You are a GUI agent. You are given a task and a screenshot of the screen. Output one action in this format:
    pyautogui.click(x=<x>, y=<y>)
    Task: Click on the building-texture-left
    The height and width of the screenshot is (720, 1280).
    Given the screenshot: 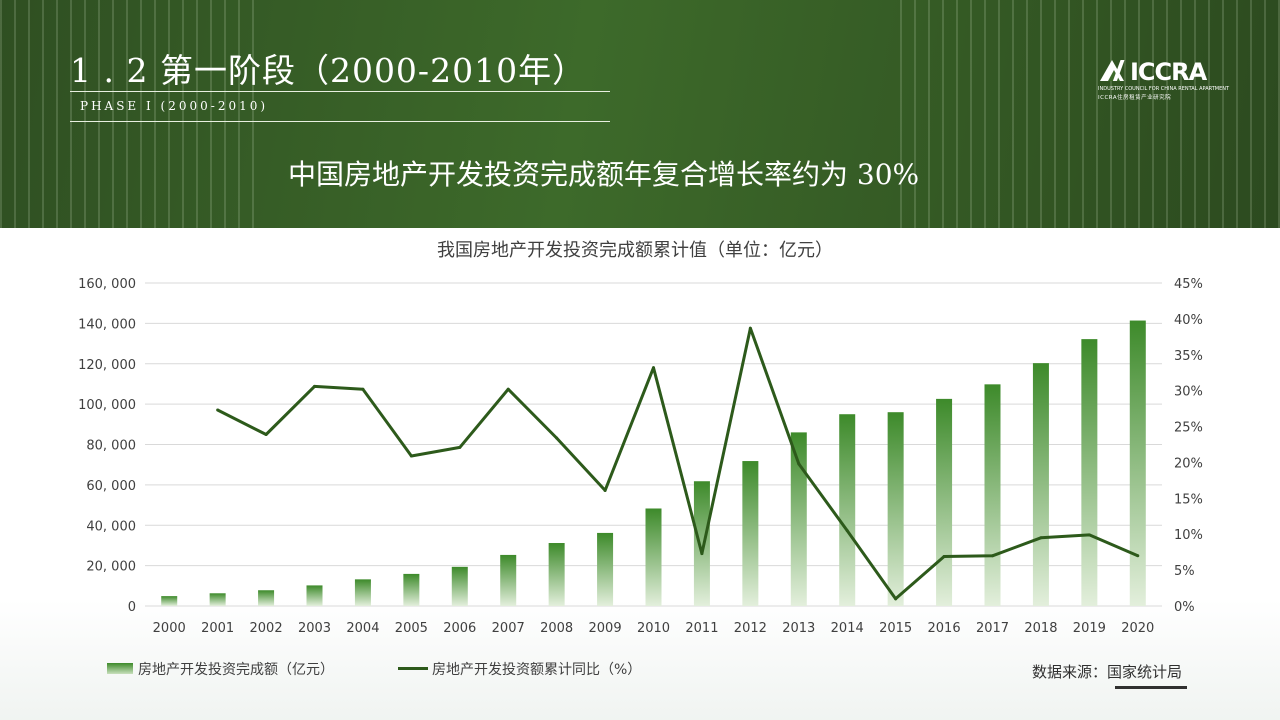 What is the action you would take?
    pyautogui.click(x=130, y=114)
    